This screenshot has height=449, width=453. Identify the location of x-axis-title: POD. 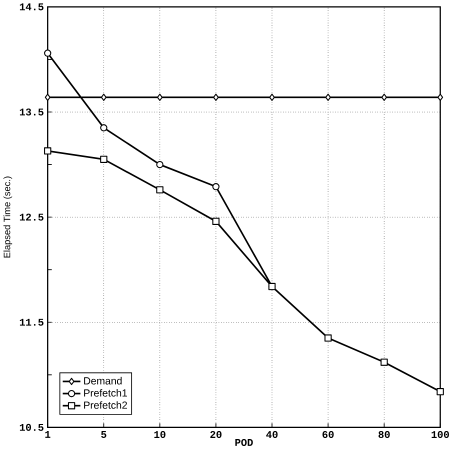
(244, 442).